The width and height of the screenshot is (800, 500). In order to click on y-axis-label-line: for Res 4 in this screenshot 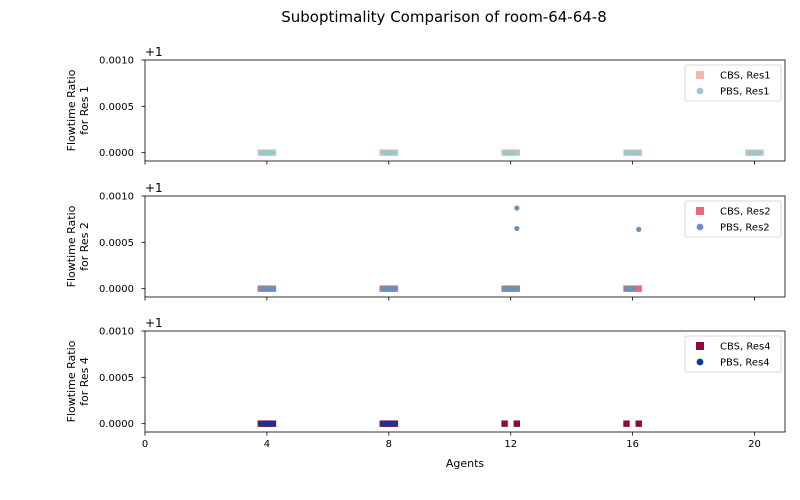, I will do `click(84, 381)`.